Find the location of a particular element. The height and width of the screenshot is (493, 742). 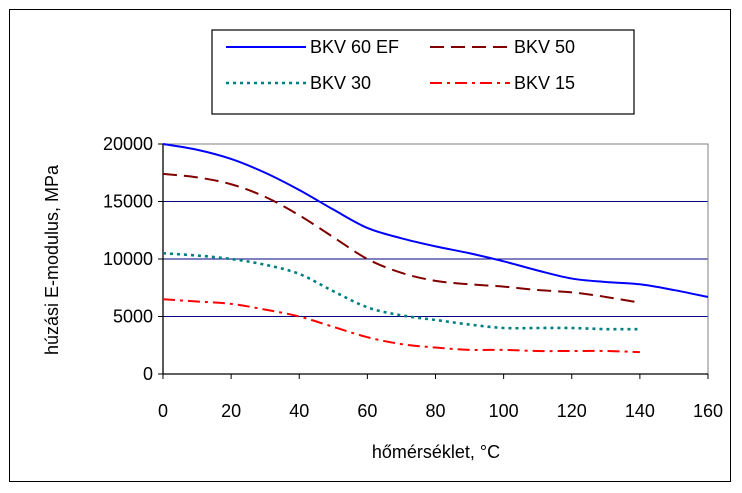

x-tick-label-5: 100 is located at coordinates (504, 411).